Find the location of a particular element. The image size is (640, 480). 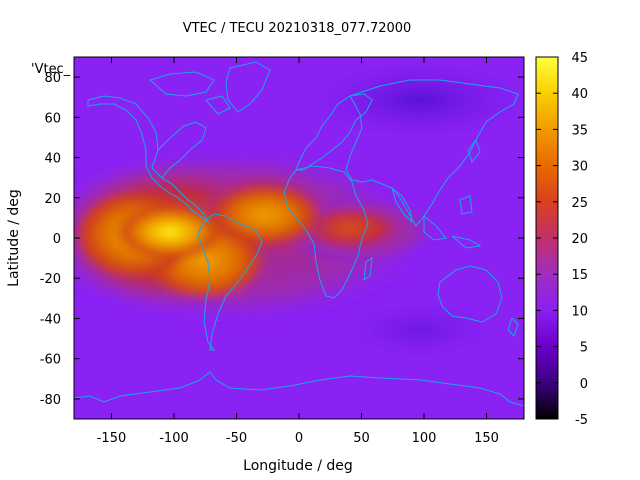

anomaly-crest-main is located at coordinates (170, 232).